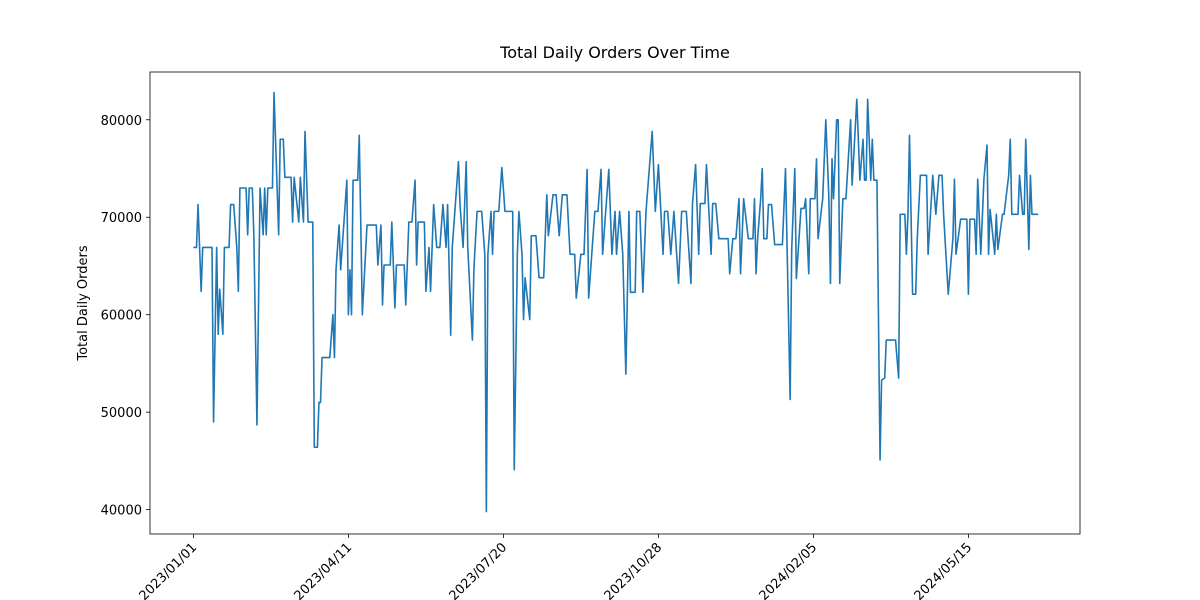 This screenshot has height=600, width=1200. What do you see at coordinates (121, 511) in the screenshot?
I see `y-tick-label: 40000` at bounding box center [121, 511].